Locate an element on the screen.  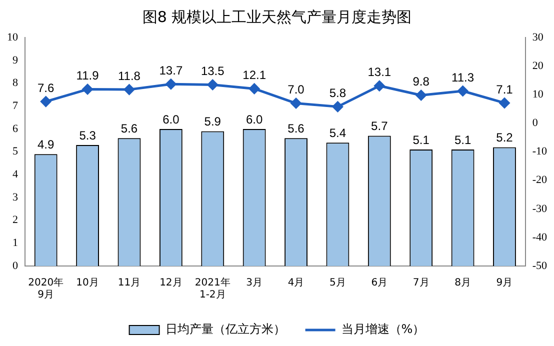
legend-label: 当月增速（%） is located at coordinates (383, 329).